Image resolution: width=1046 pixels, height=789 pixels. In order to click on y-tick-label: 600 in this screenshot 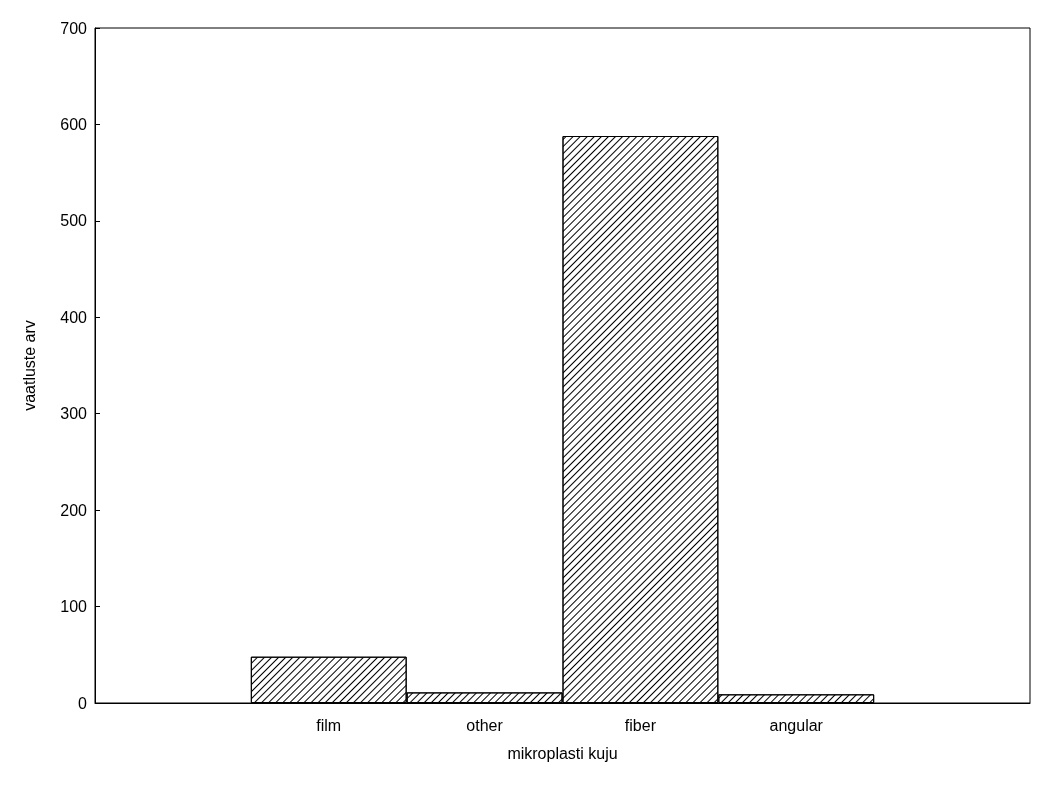, I will do `click(74, 124)`.